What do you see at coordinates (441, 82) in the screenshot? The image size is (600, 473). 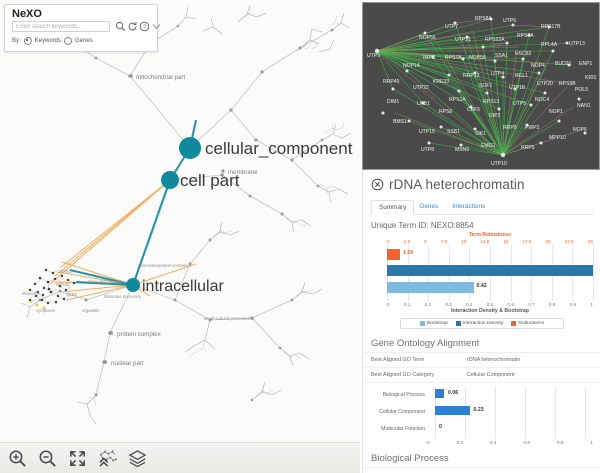 I see `svg-text: KRE33` at bounding box center [441, 82].